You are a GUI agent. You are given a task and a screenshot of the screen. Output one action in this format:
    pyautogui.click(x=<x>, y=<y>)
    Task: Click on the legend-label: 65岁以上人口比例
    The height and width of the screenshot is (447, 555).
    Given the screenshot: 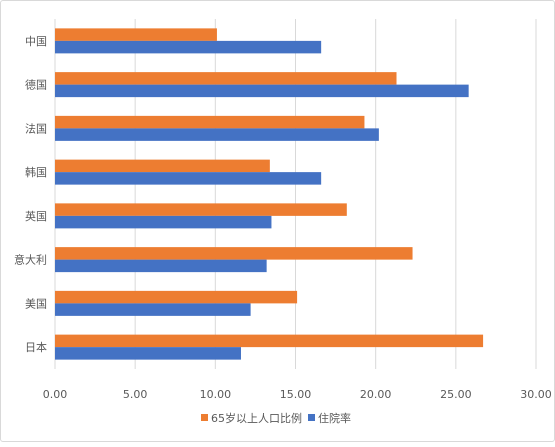 What is the action you would take?
    pyautogui.click(x=256, y=418)
    